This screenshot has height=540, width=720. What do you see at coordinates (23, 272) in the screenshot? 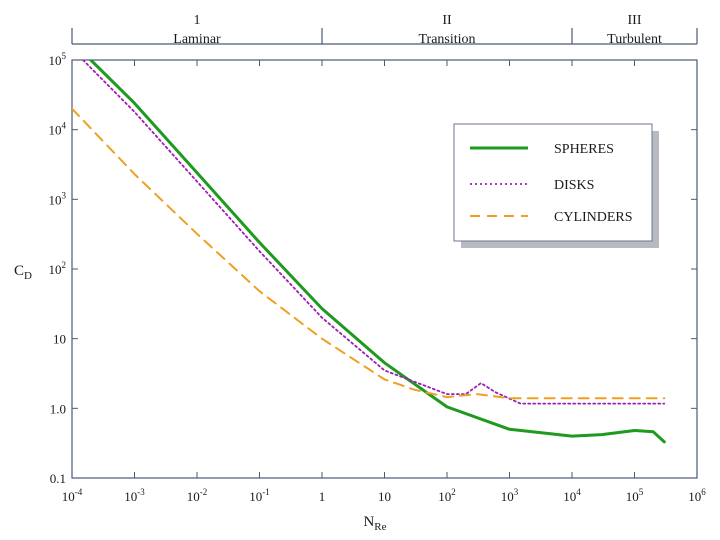
I see `y-axis-title: CD` at bounding box center [23, 272].